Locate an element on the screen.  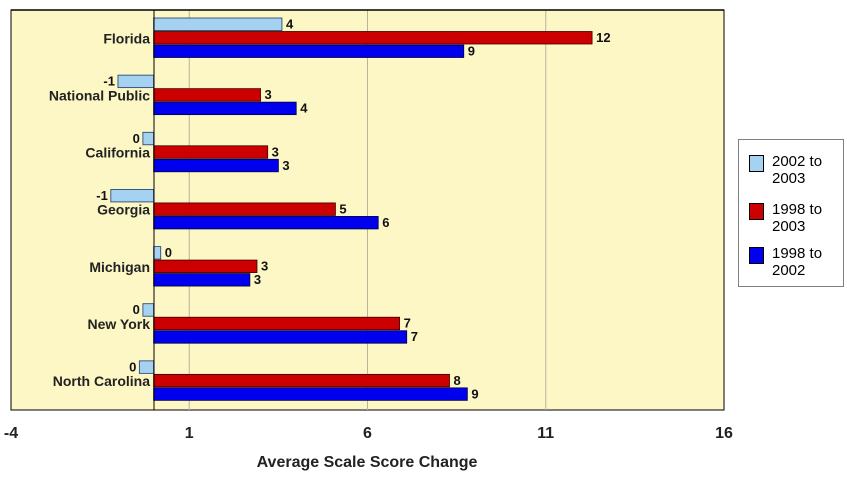
x-tick-label: 1 is located at coordinates (189, 433).